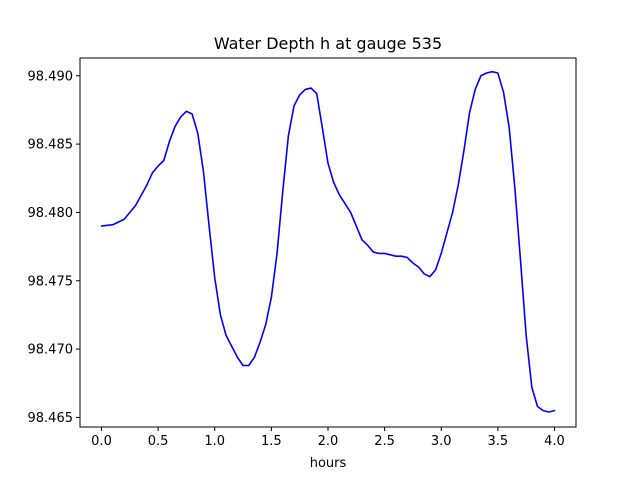 Image resolution: width=640 pixels, height=480 pixels. Describe the element at coordinates (271, 441) in the screenshot. I see `x-tick-label: 1.5` at that location.